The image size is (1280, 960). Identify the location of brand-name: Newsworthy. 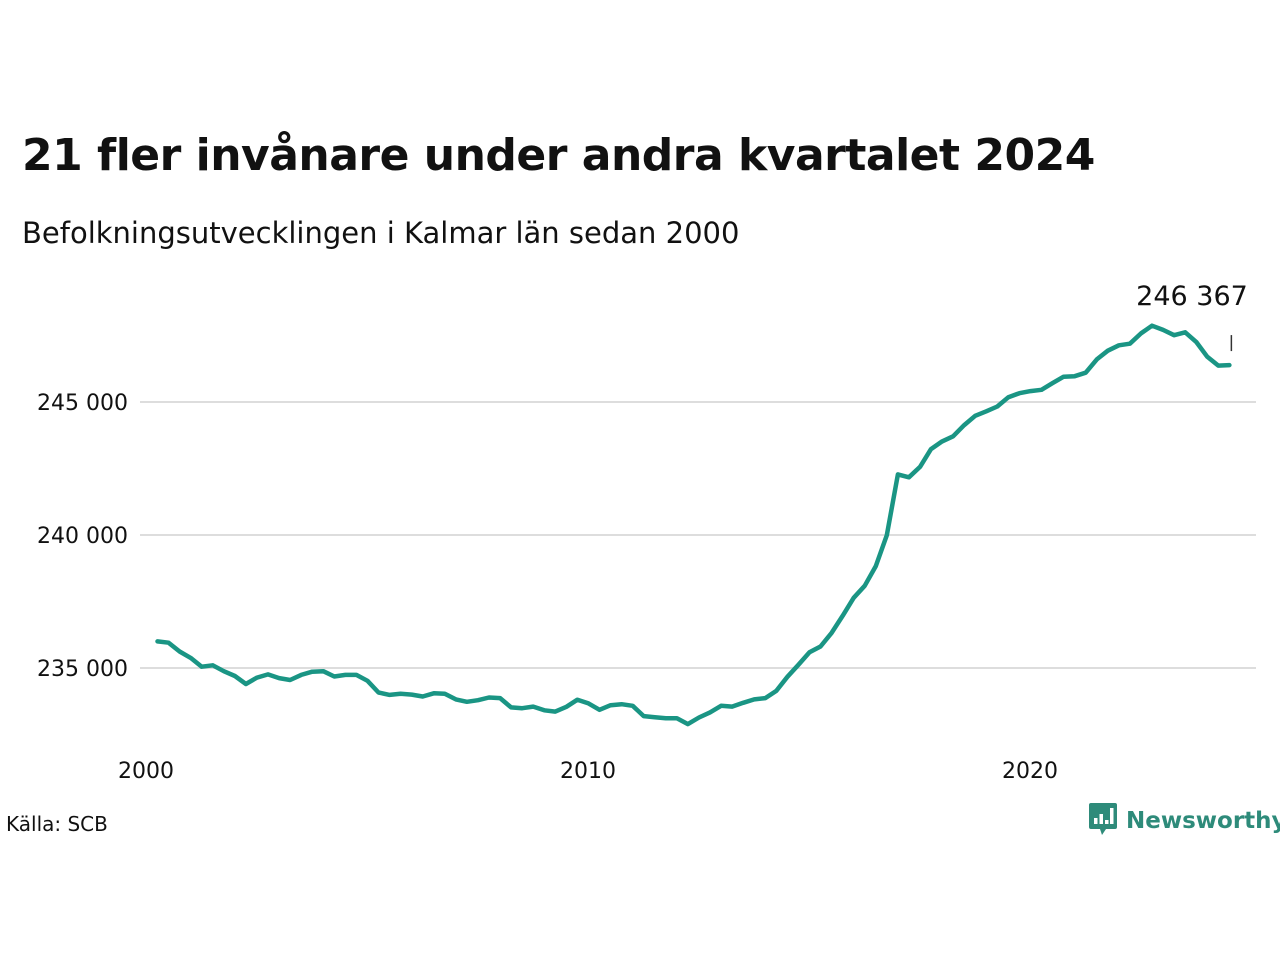
(1203, 821).